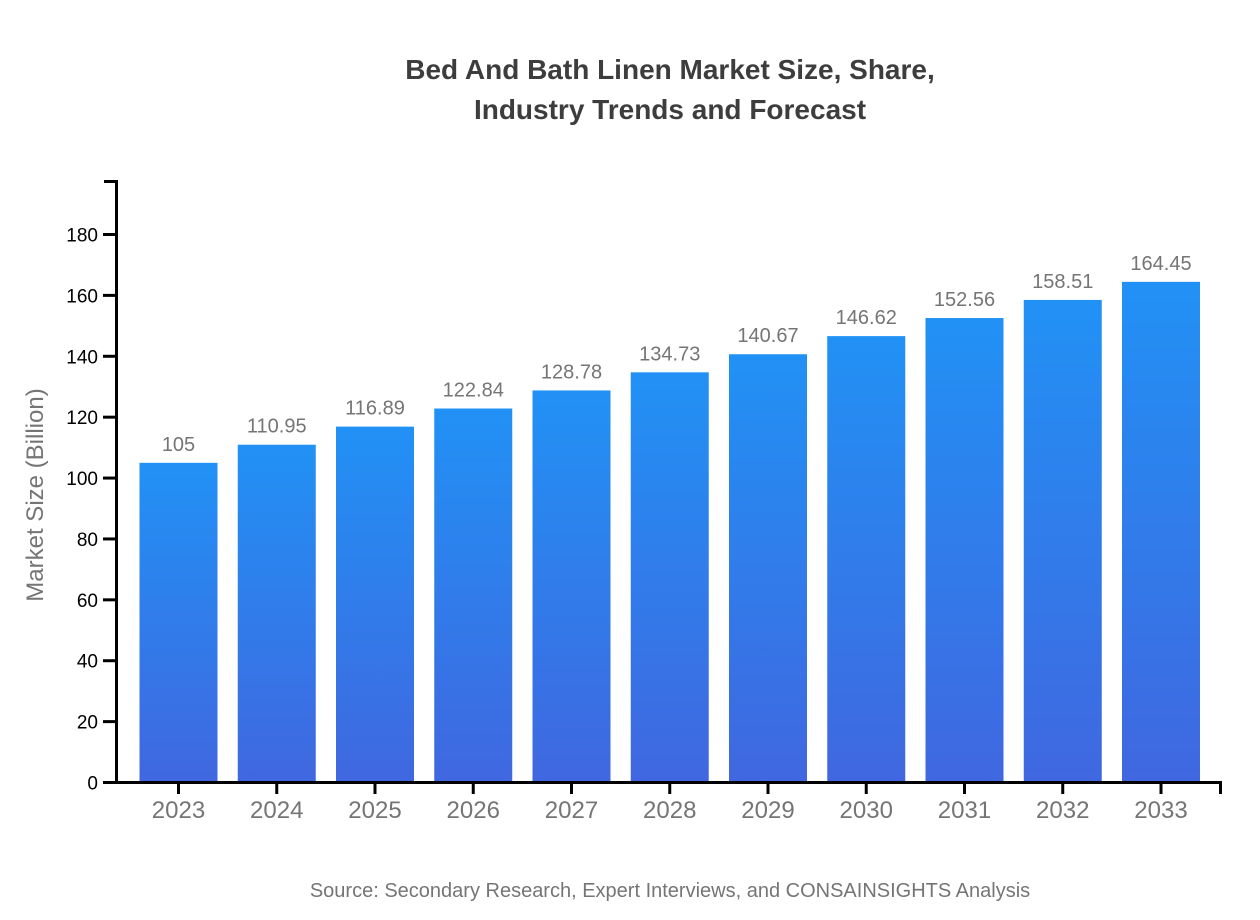 This screenshot has width=1260, height=920. What do you see at coordinates (473, 595) in the screenshot?
I see `bar-2026` at bounding box center [473, 595].